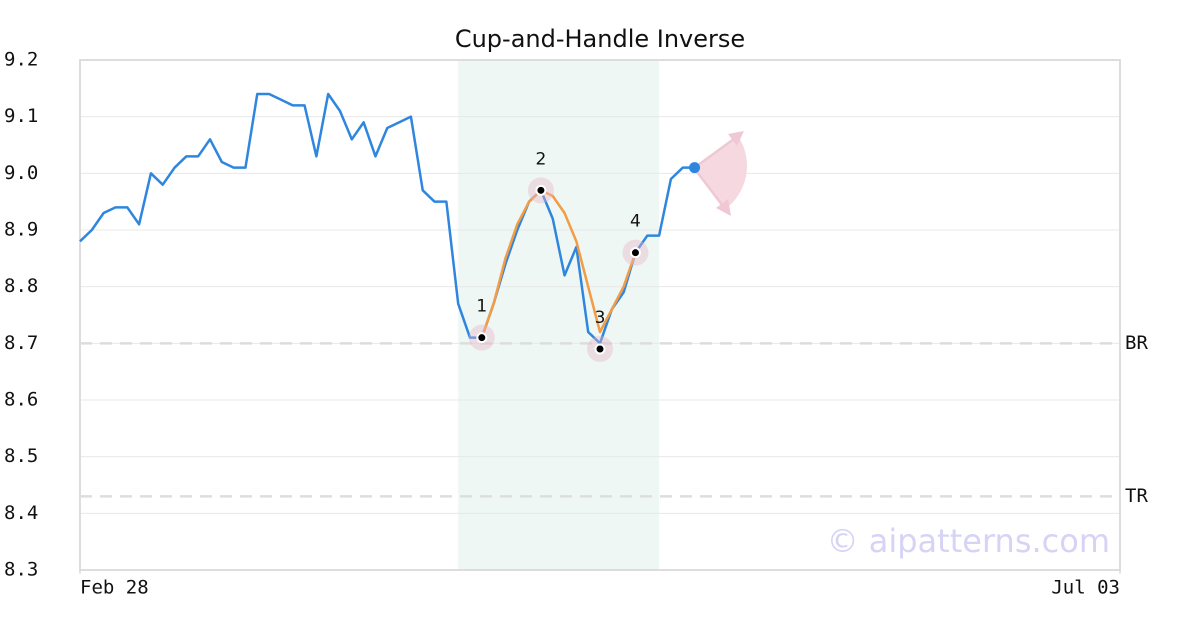  I want to click on y-tick-label: 8.8, so click(21, 286).